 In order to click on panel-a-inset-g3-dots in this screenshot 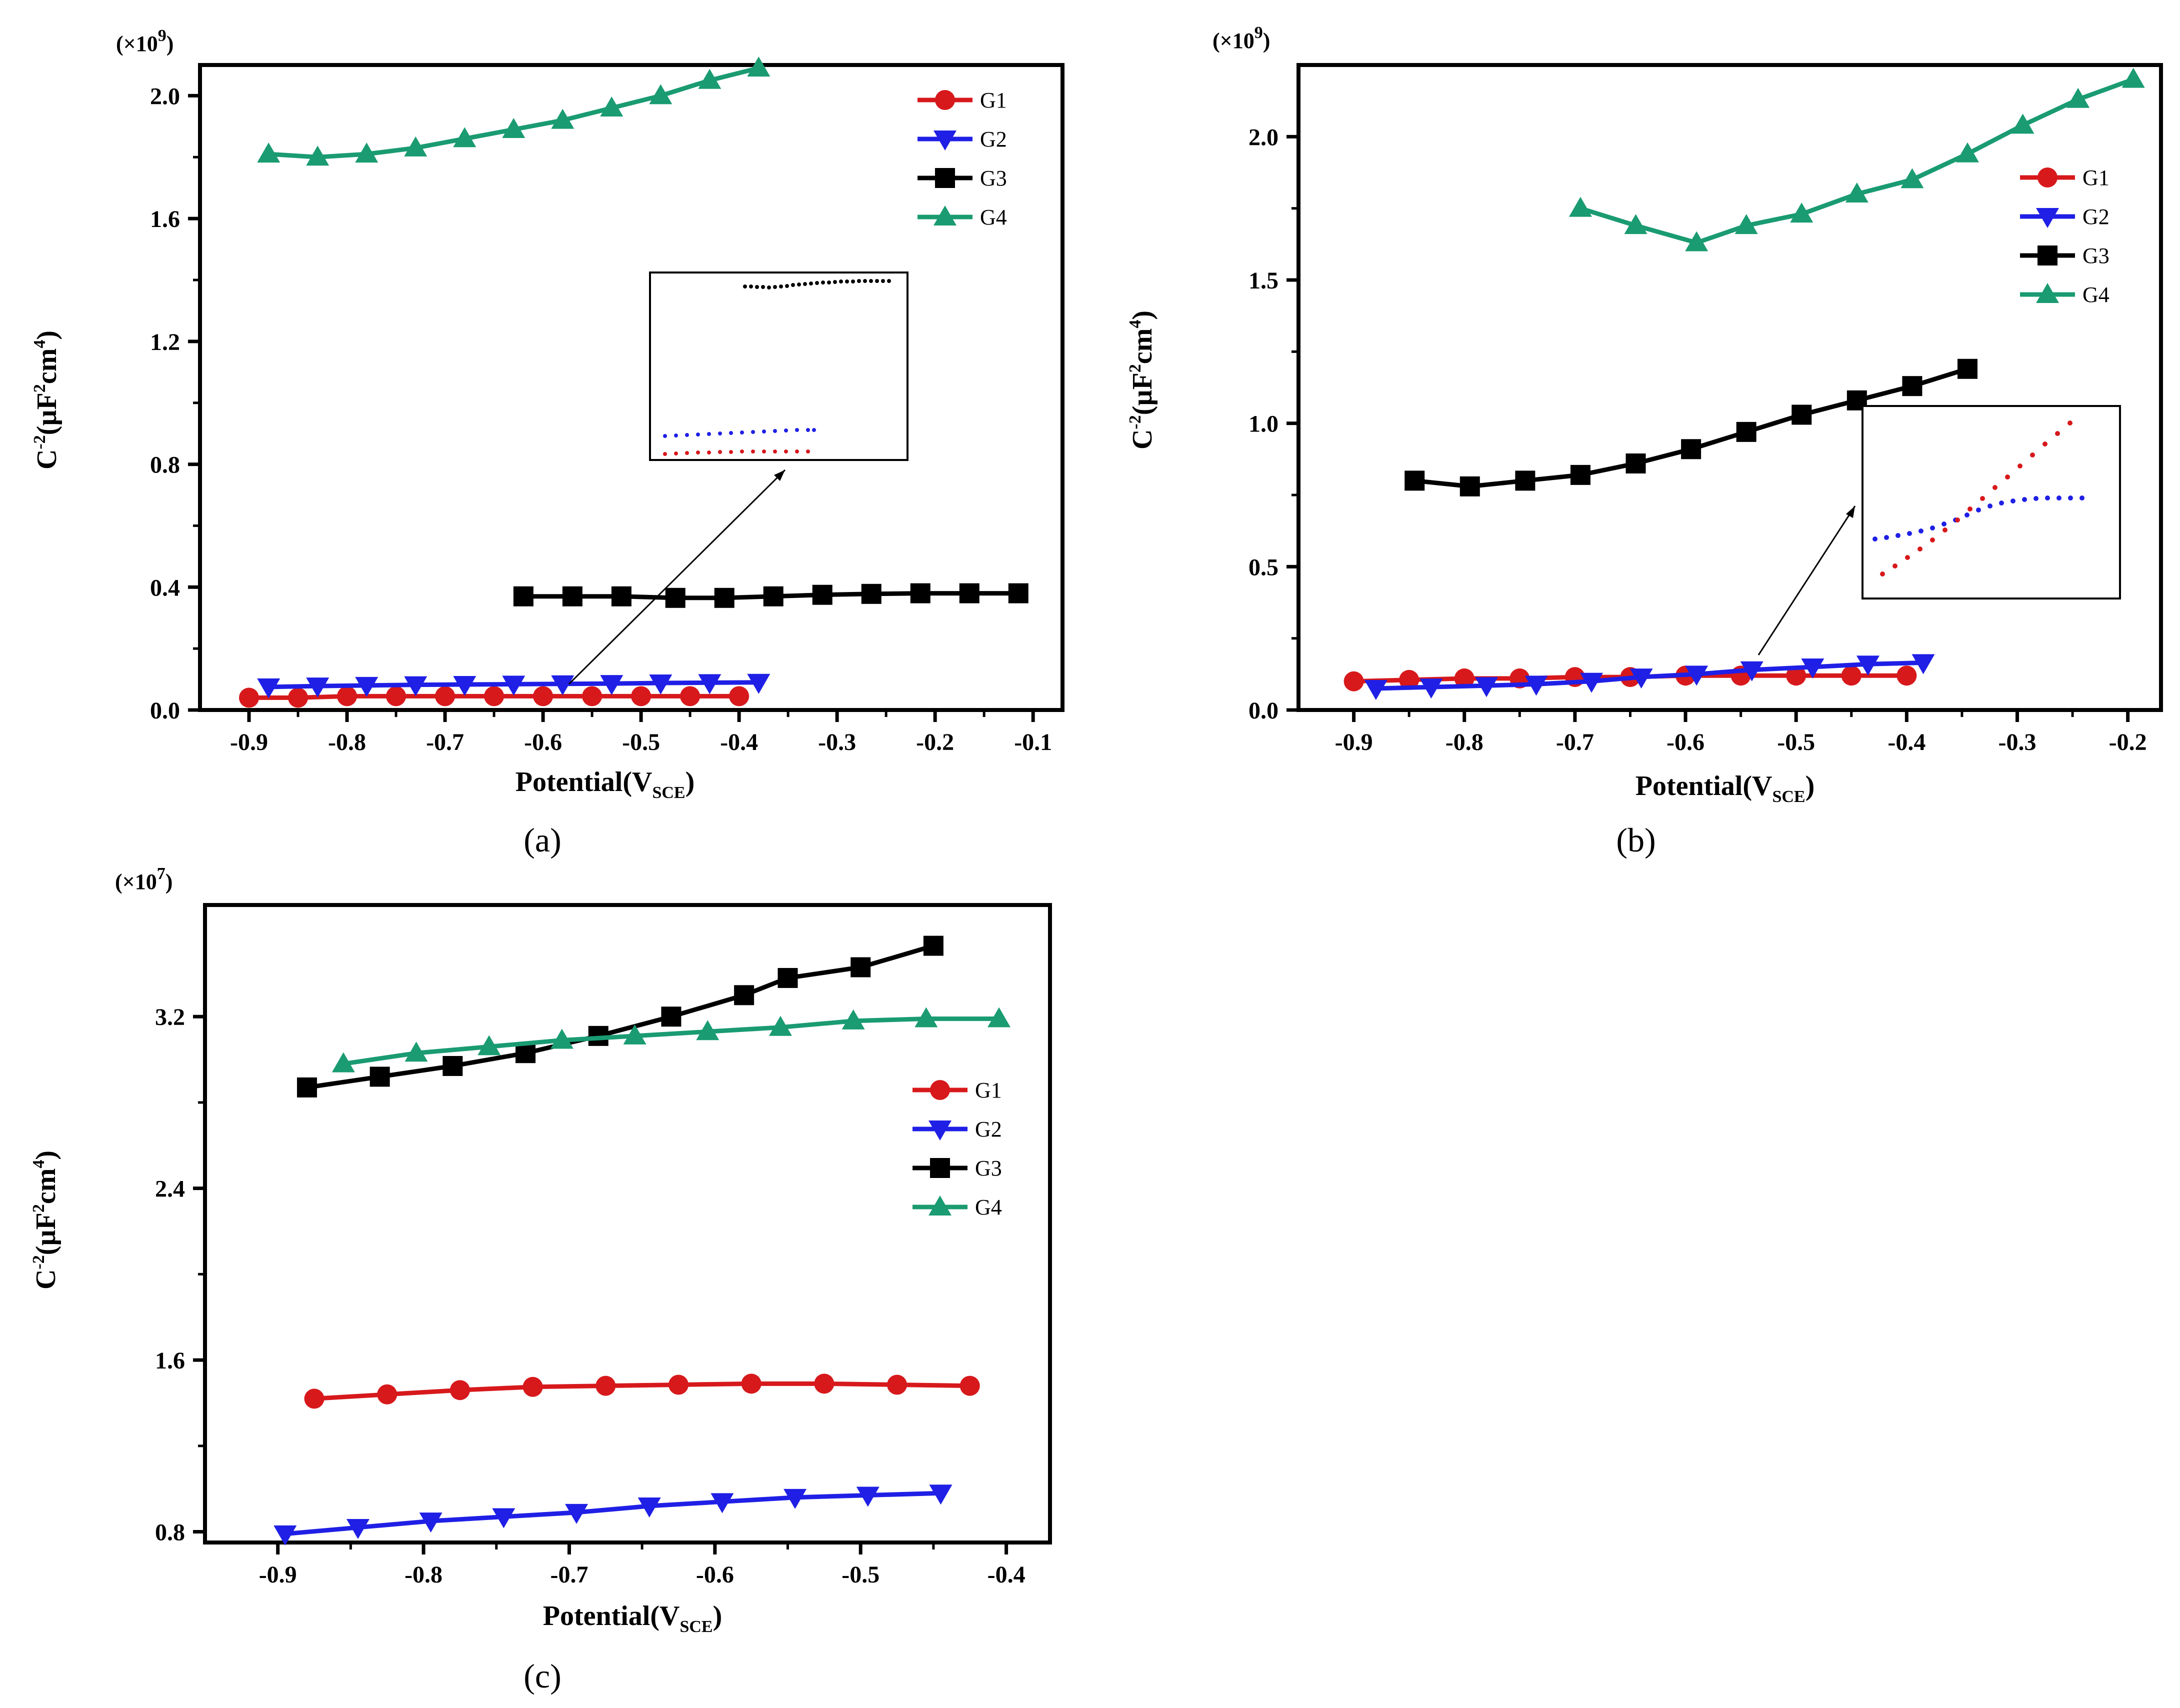, I will do `click(817, 284)`.